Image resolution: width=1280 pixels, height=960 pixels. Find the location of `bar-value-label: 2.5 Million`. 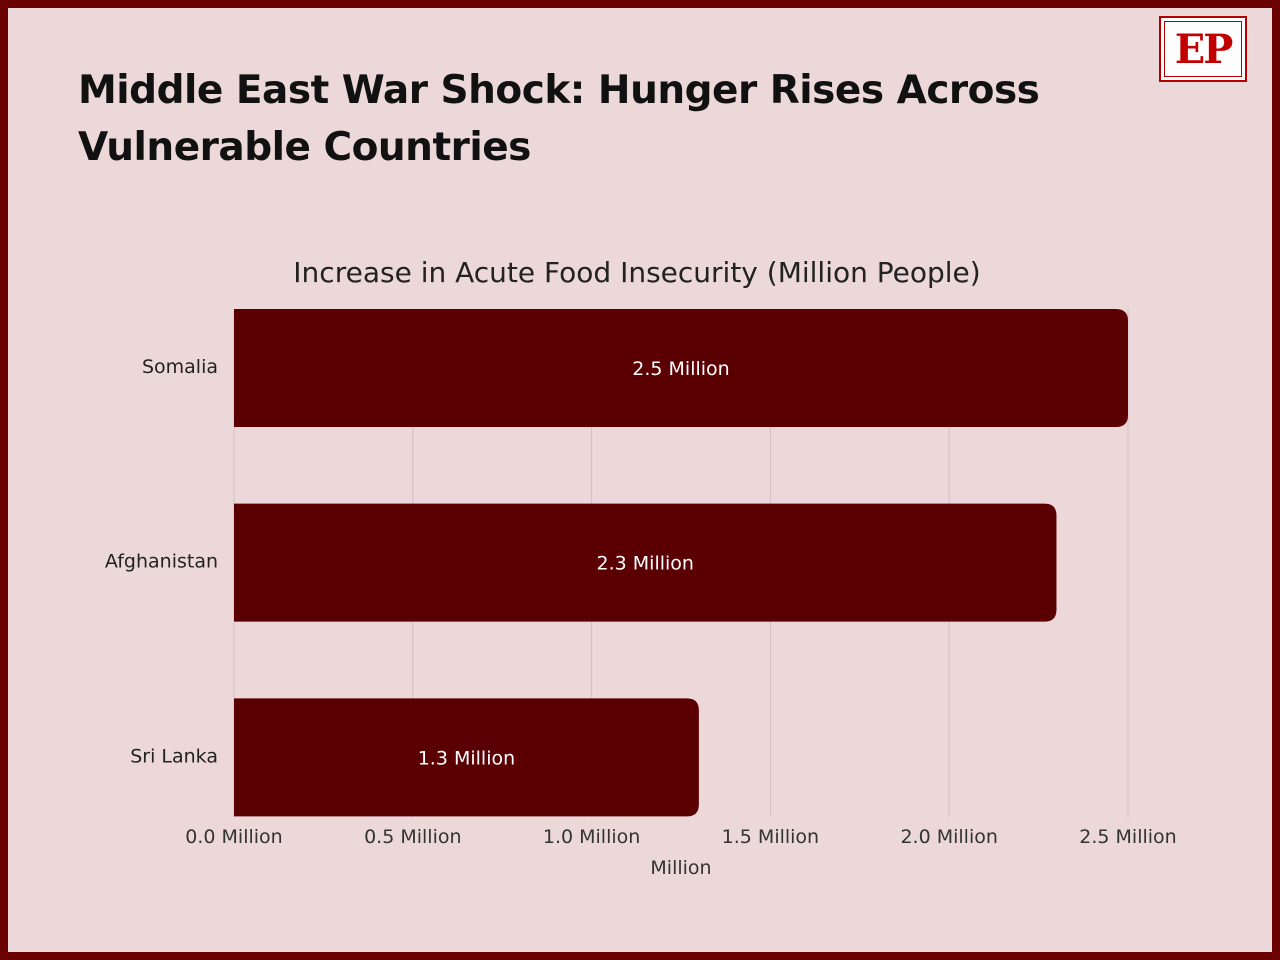

bar-value-label: 2.5 Million is located at coordinates (680, 369).